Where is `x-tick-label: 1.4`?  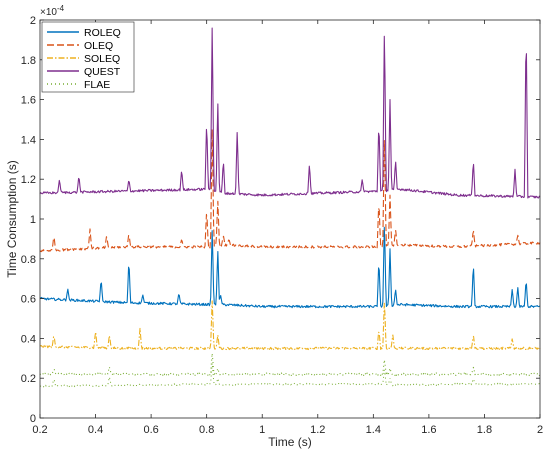
x-tick-label: 1.4 is located at coordinates (373, 430).